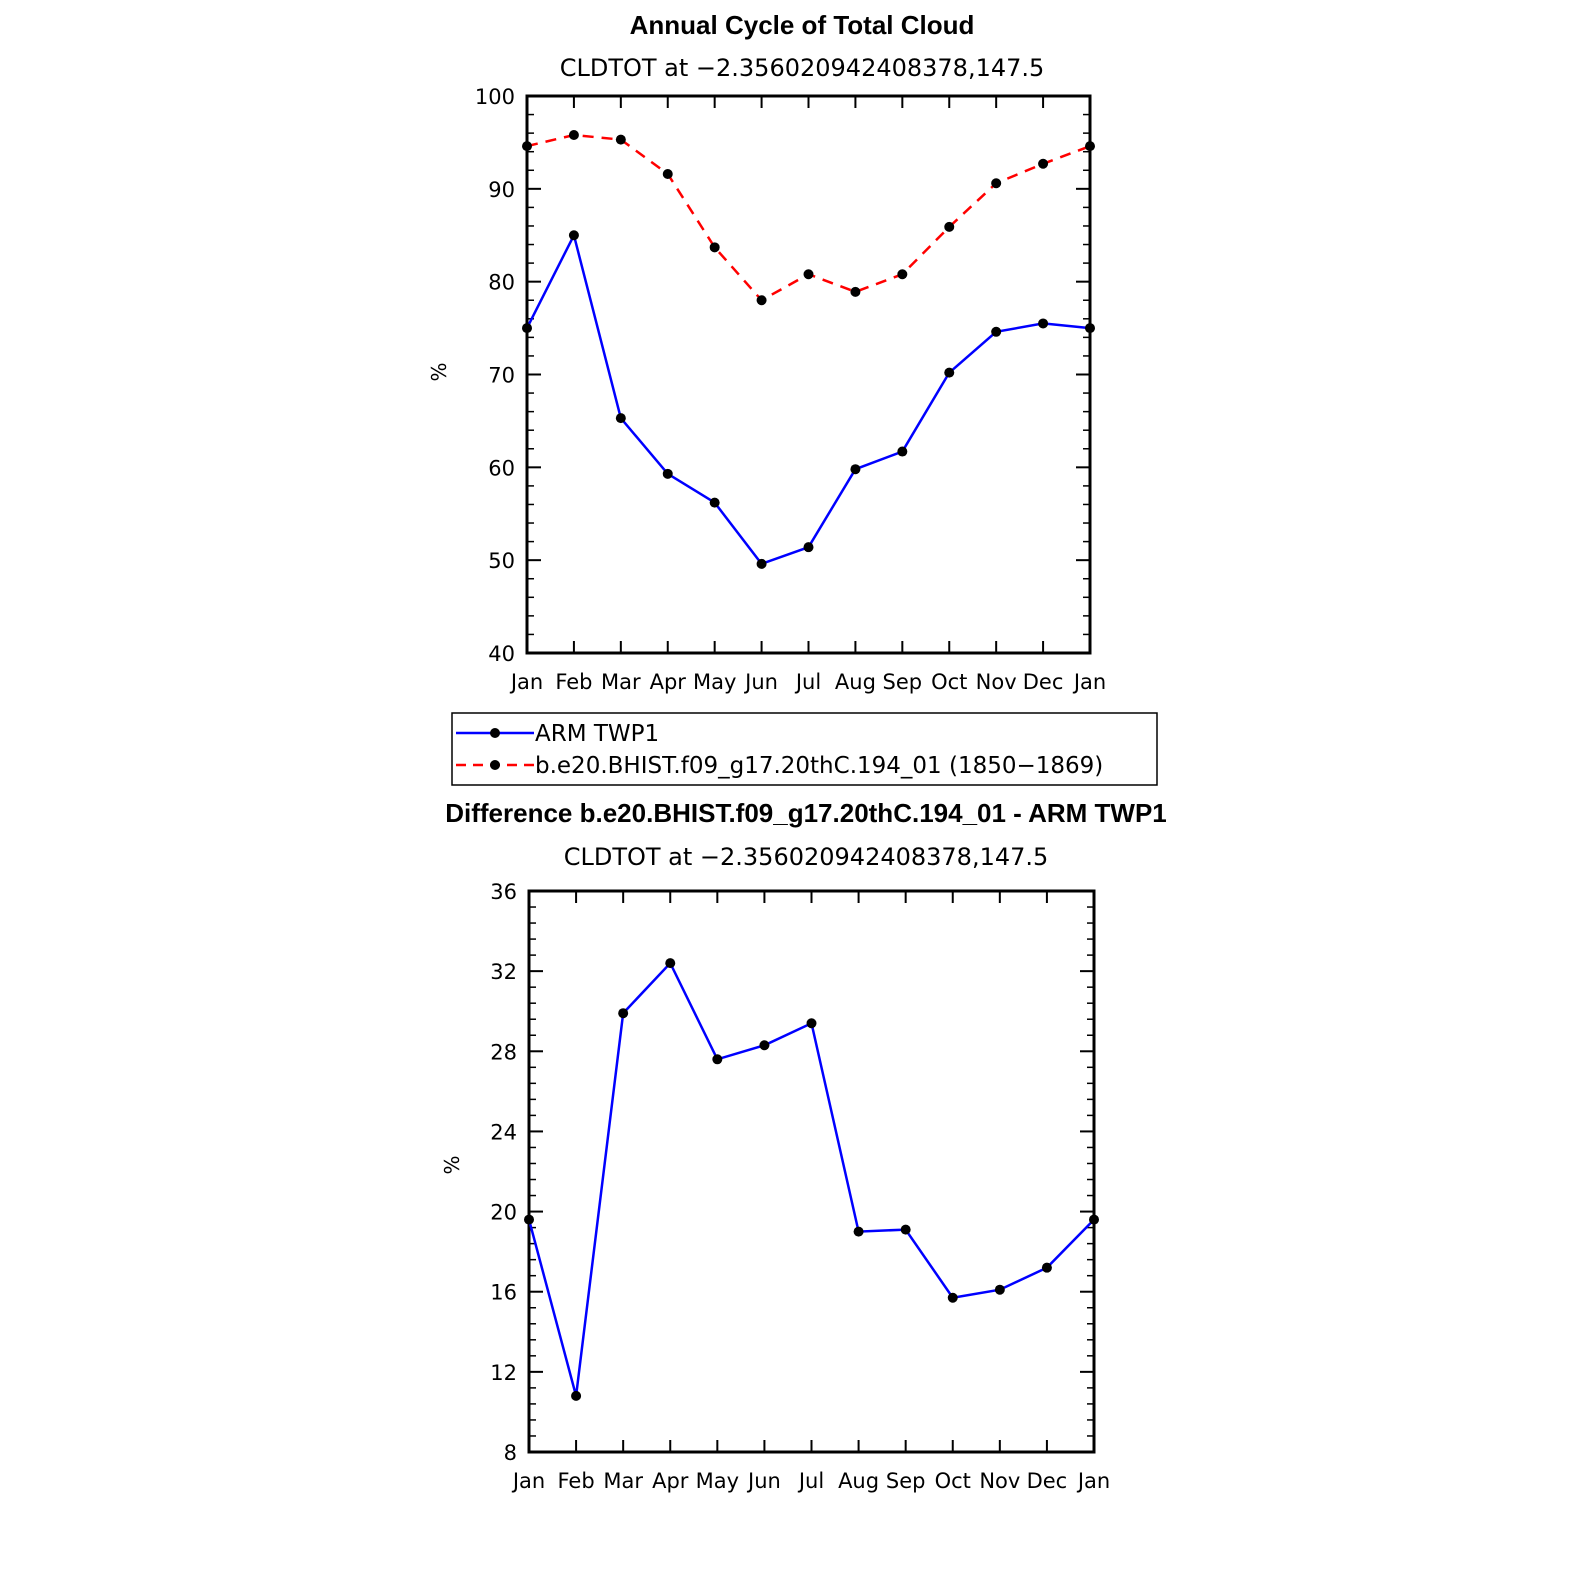 This screenshot has width=1574, height=1574. Describe the element at coordinates (510, 1453) in the screenshot. I see `y-tick-label: 8` at that location.